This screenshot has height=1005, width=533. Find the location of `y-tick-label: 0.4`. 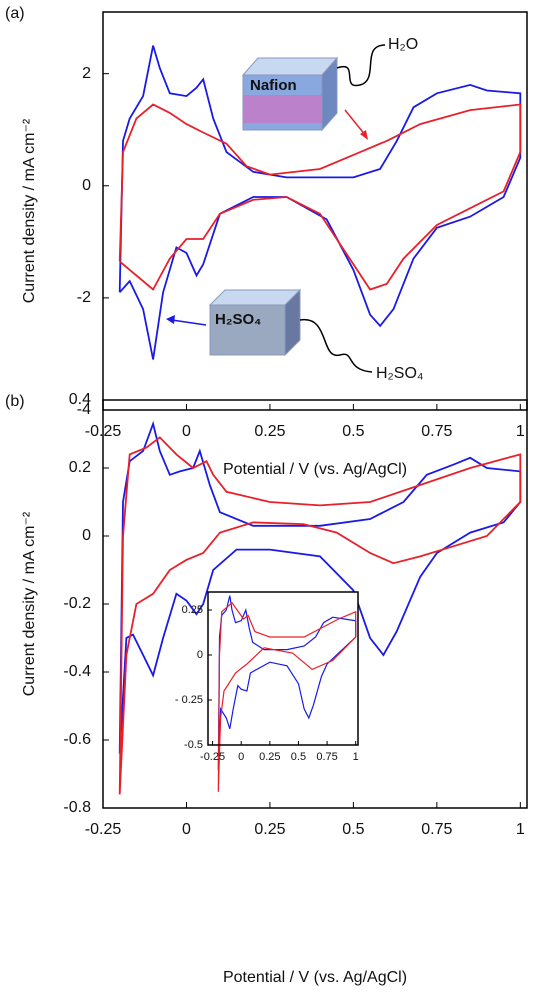

y-tick-label: 0.4 is located at coordinates (80, 399).